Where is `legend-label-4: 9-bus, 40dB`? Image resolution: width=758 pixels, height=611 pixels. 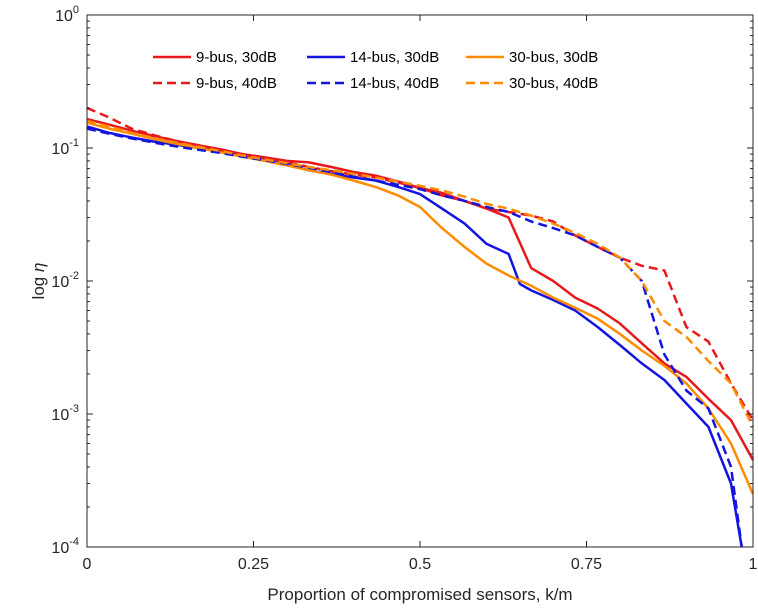 legend-label-4: 9-bus, 40dB is located at coordinates (236, 83).